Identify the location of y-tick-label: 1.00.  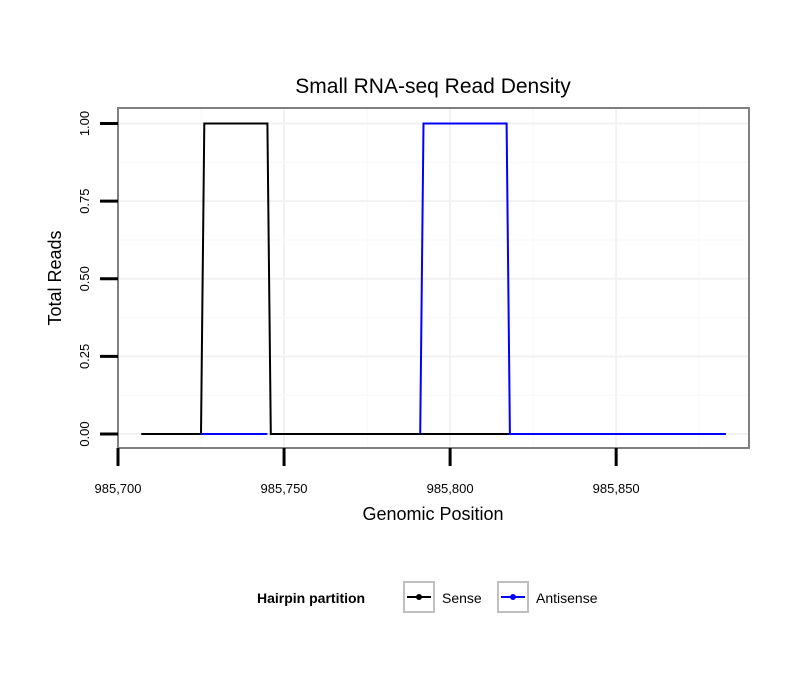
(84, 123).